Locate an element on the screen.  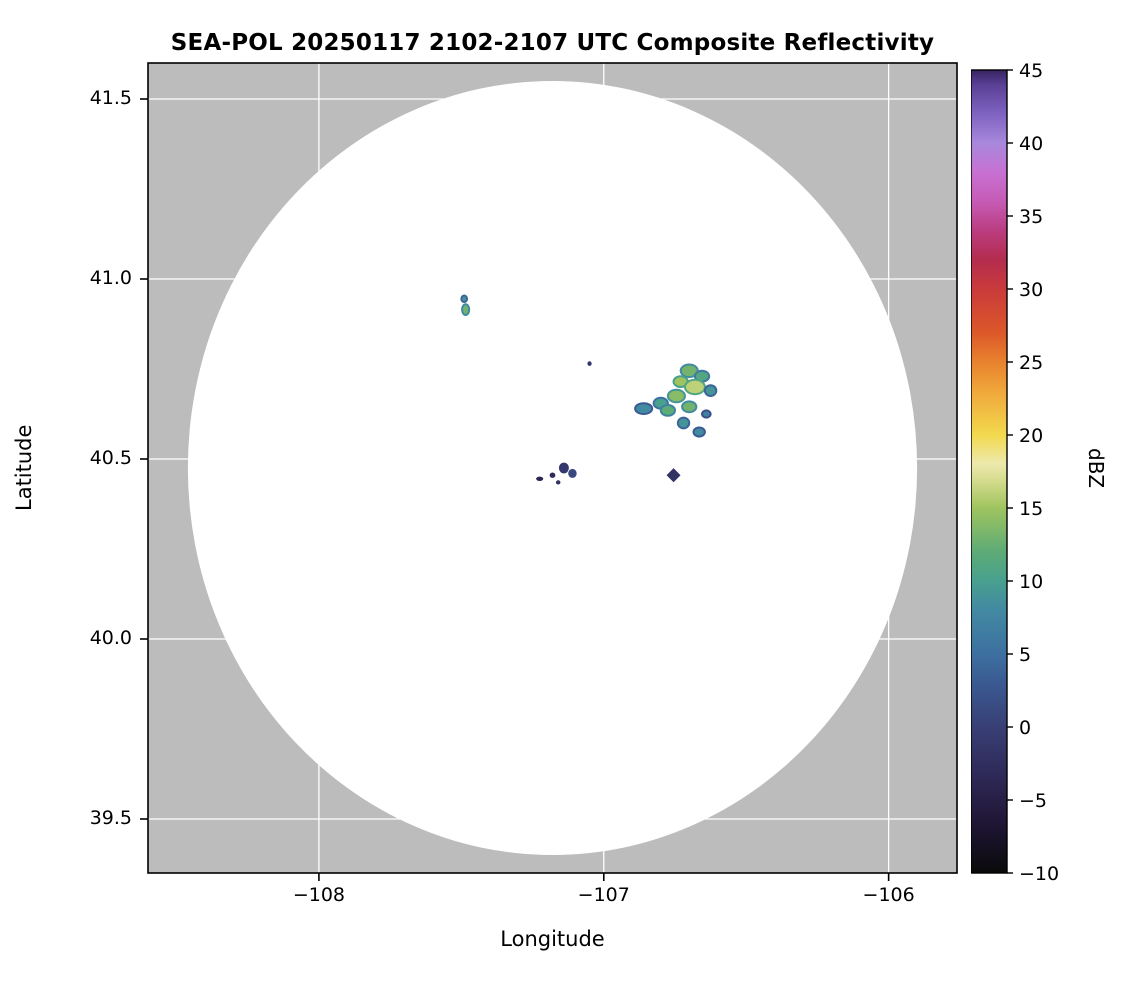
colorbar-tick-label: 45 is located at coordinates (1031, 71).